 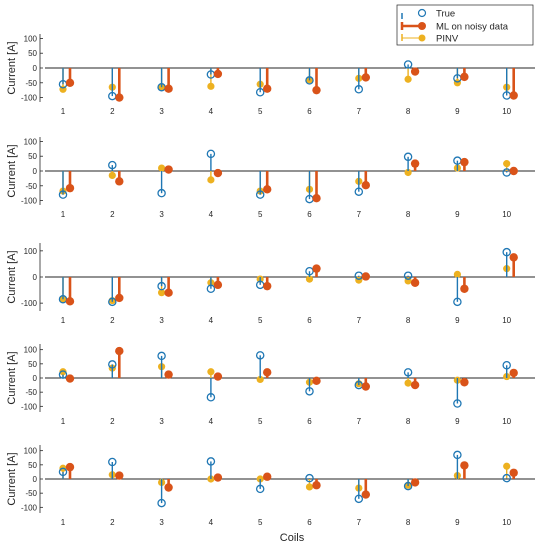 I want to click on legend-marker-true, so click(x=422, y=13).